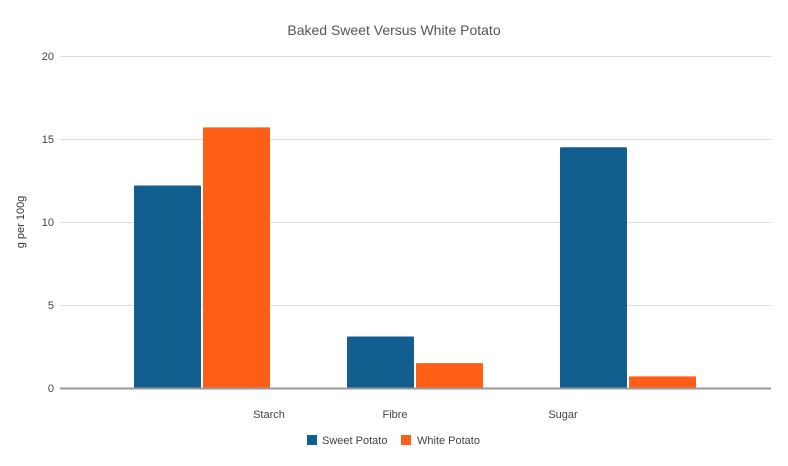 The image size is (788, 466). Describe the element at coordinates (167, 286) in the screenshot. I see `bar-starch-sweet-potato` at that location.